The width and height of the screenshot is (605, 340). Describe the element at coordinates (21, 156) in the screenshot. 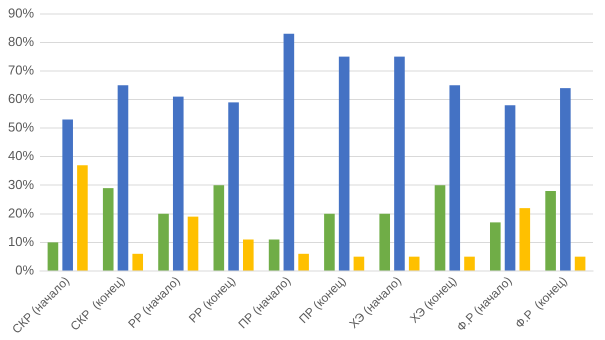

I see `y-tick-label: 40%` at that location.